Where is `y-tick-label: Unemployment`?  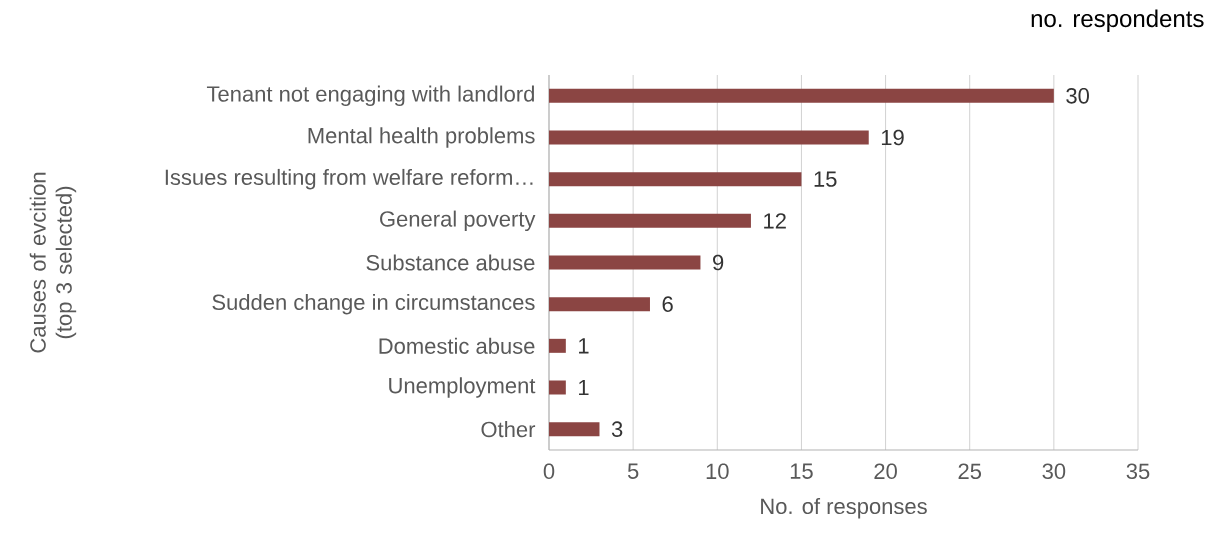 y-tick-label: Unemployment is located at coordinates (462, 387).